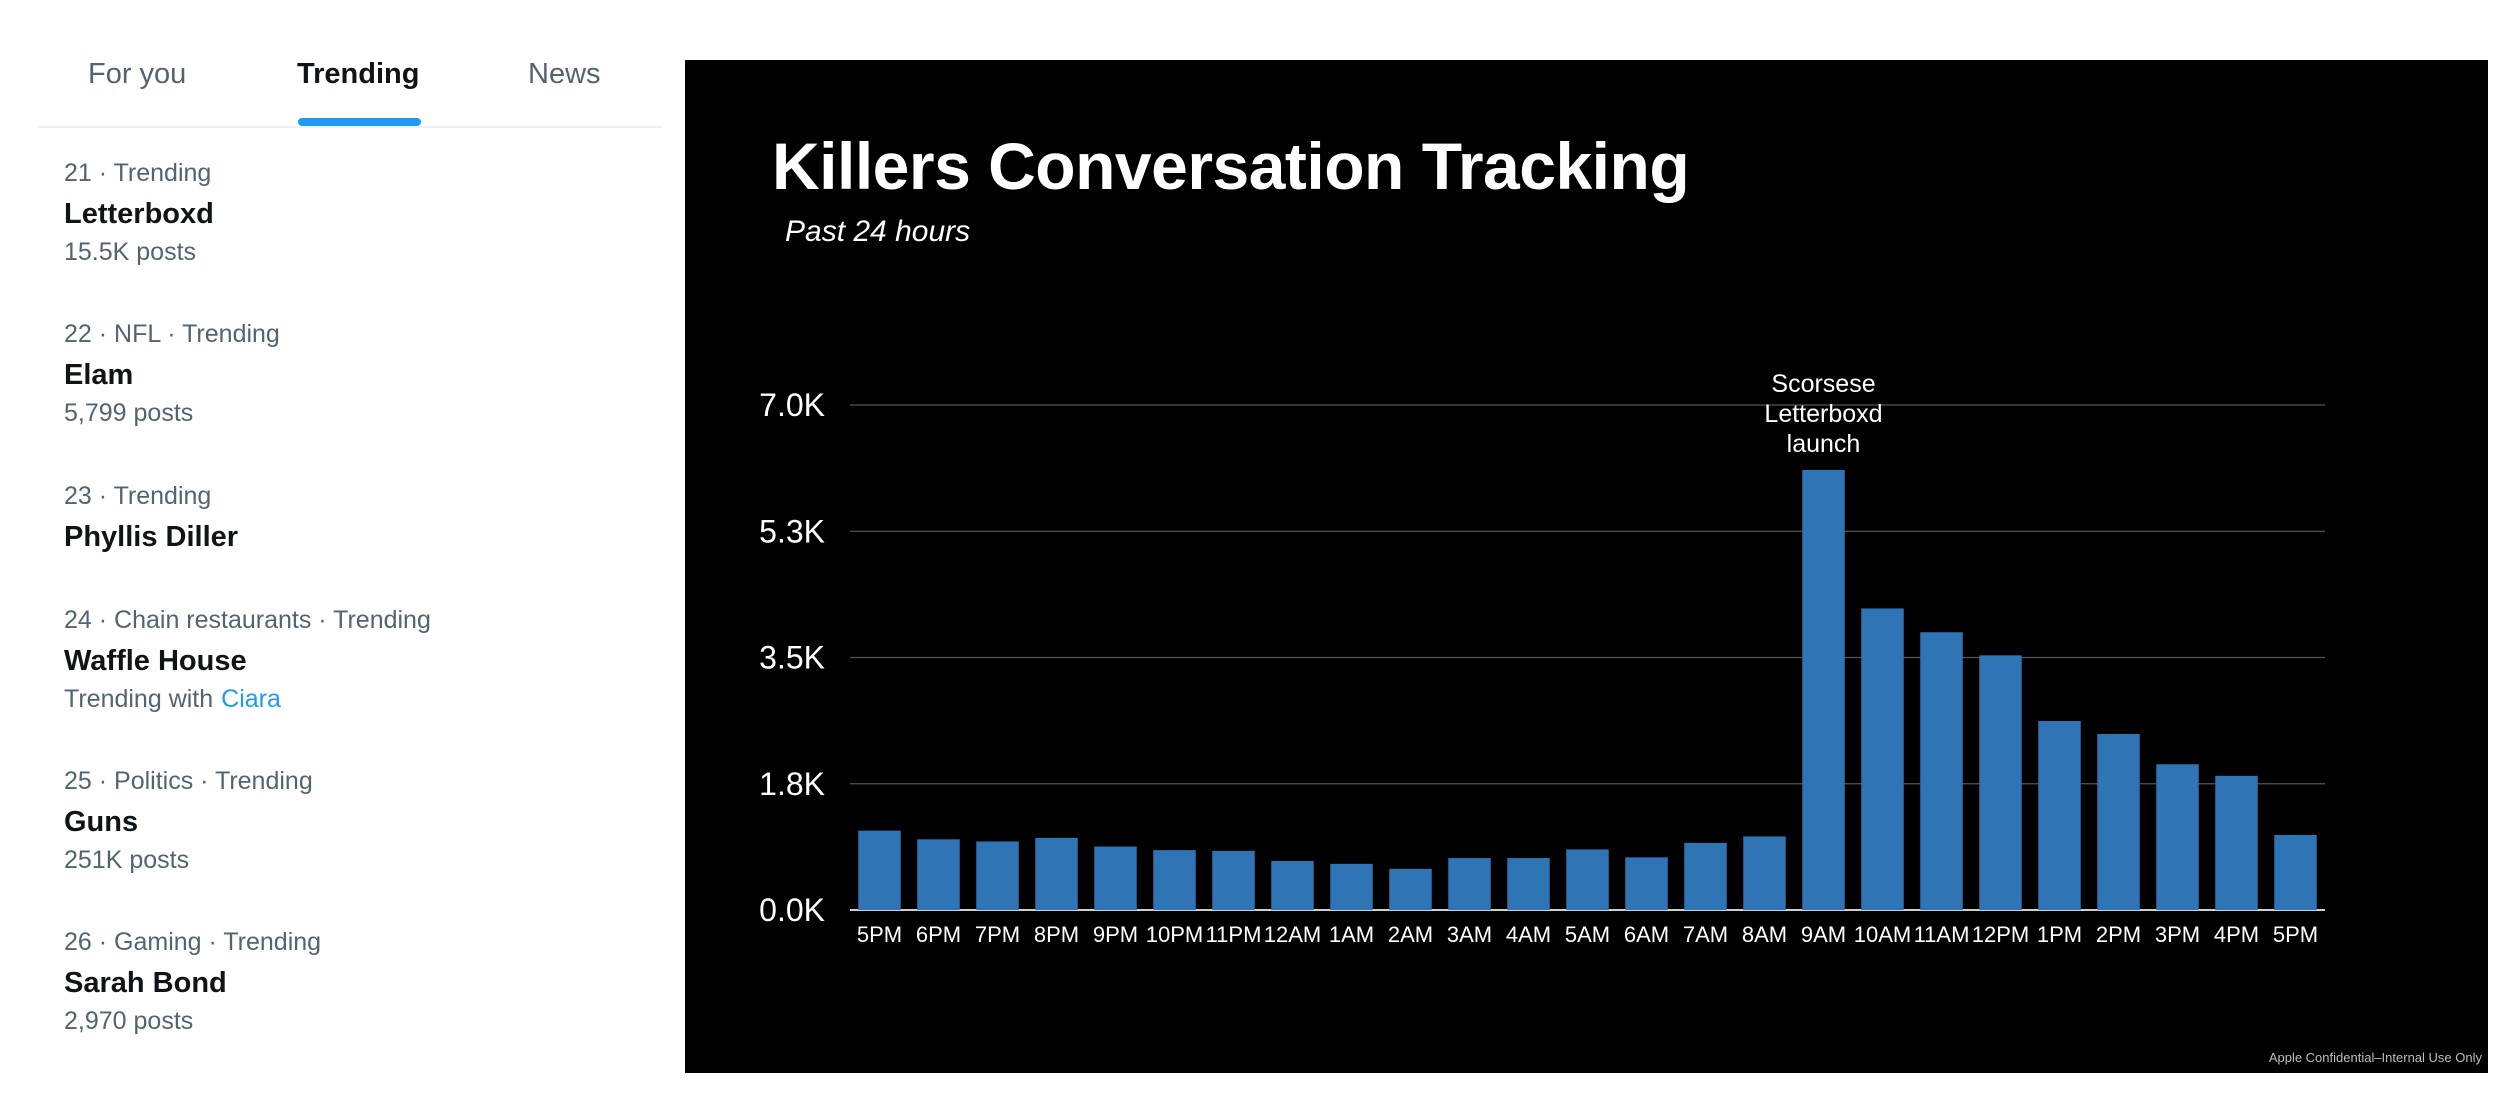 The width and height of the screenshot is (2500, 1093). I want to click on annotation-label: Scorsese, so click(1823, 384).